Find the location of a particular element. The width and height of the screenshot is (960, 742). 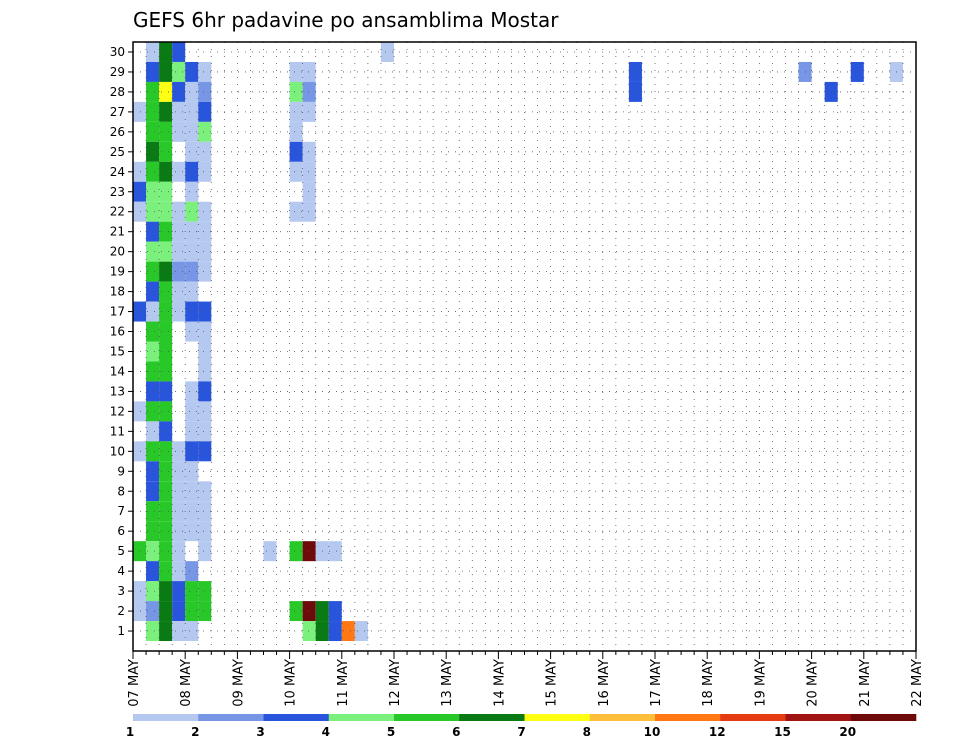

y-tick-label: 28 is located at coordinates (117, 92).